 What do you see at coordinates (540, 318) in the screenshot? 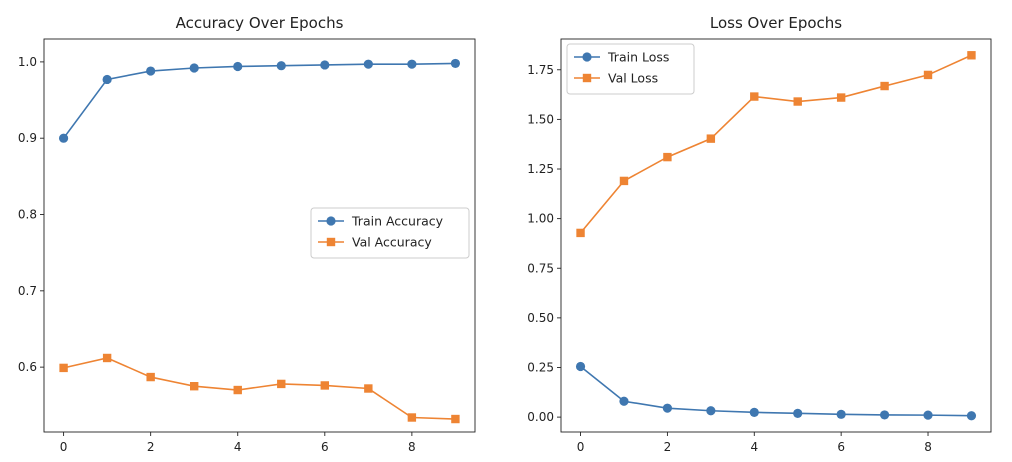
I see `y-tick-label: 0.50` at bounding box center [540, 318].